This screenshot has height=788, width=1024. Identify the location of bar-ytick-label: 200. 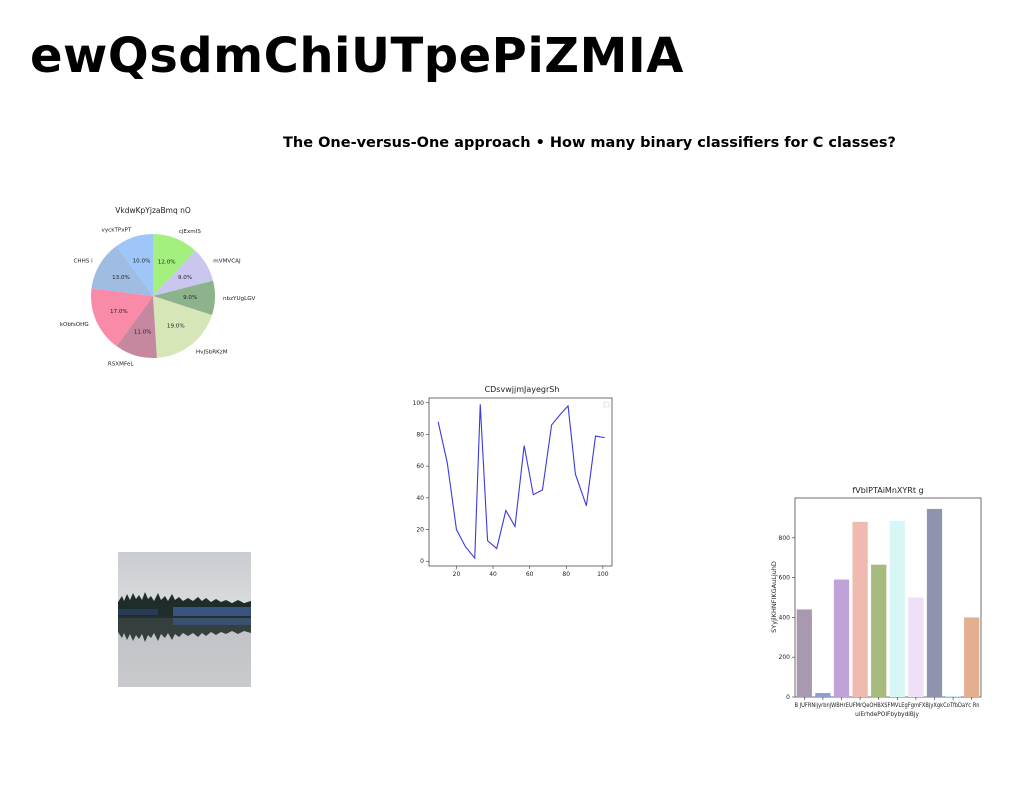
(785, 657).